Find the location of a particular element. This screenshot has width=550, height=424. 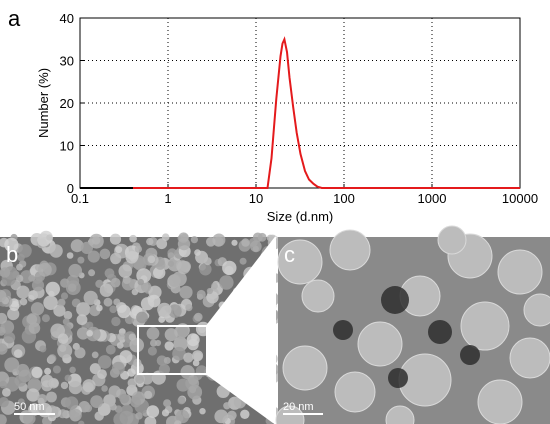

y-axis-label: Number (%) is located at coordinates (43, 103).